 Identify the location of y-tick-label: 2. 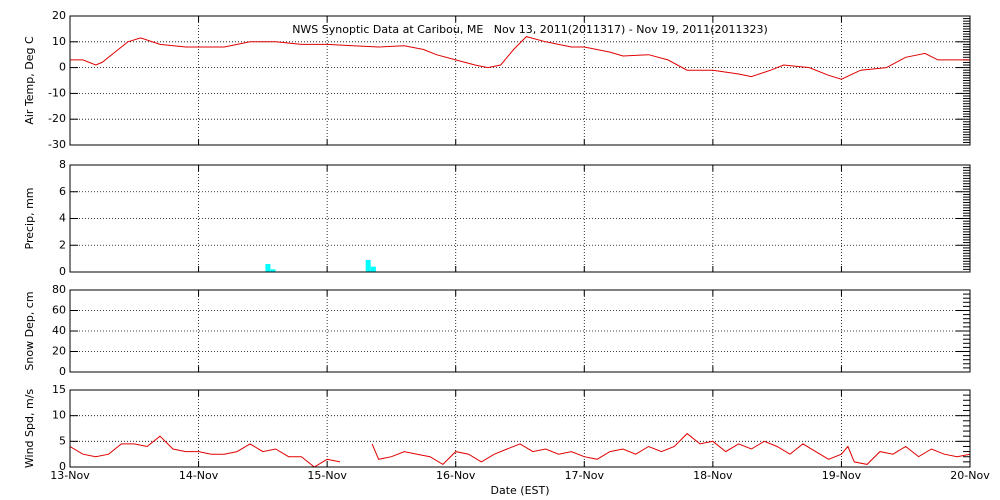
(62, 244).